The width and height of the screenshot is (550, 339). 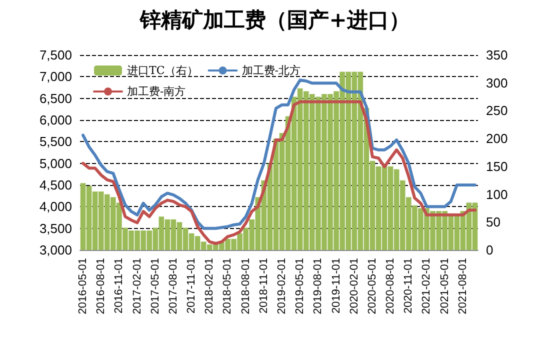 What do you see at coordinates (497, 55) in the screenshot?
I see `y2-tick-label: 350` at bounding box center [497, 55].